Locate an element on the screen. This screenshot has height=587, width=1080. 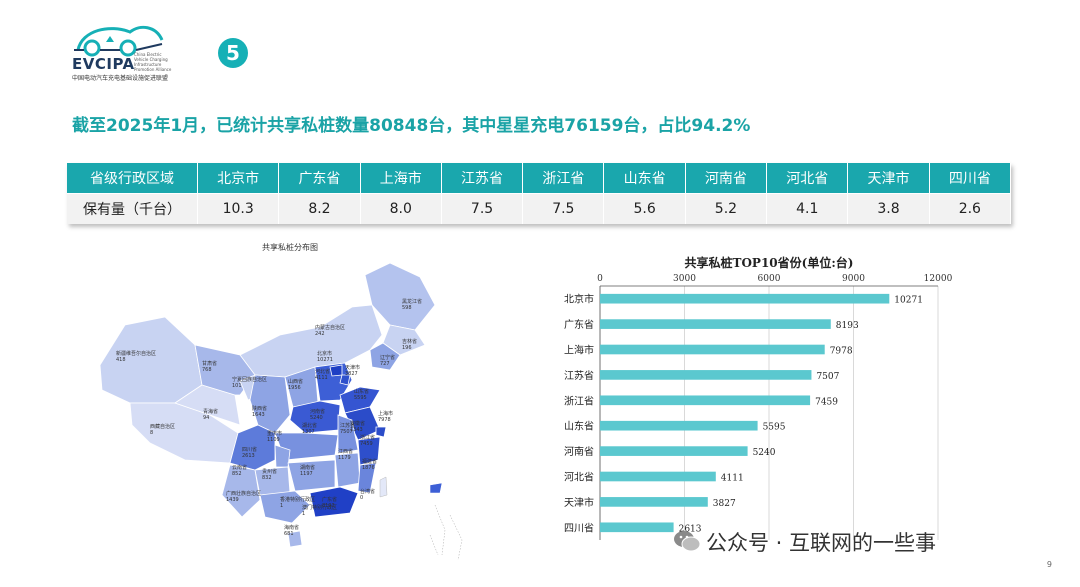
category-label: 江苏省 is located at coordinates (579, 375).